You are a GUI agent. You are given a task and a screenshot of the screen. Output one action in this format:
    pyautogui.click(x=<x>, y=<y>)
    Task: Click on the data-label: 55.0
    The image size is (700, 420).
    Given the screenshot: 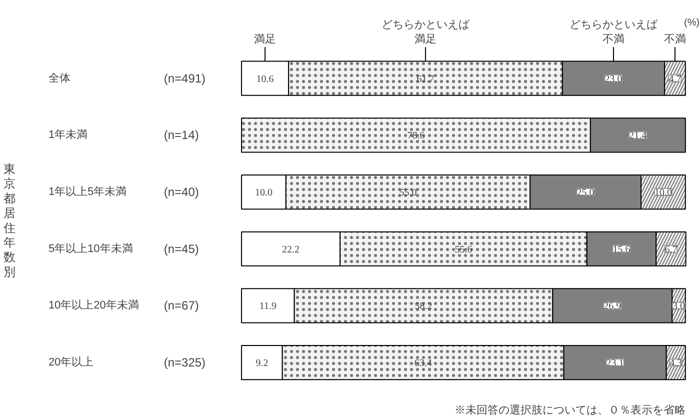 What is the action you would take?
    pyautogui.click(x=408, y=193)
    